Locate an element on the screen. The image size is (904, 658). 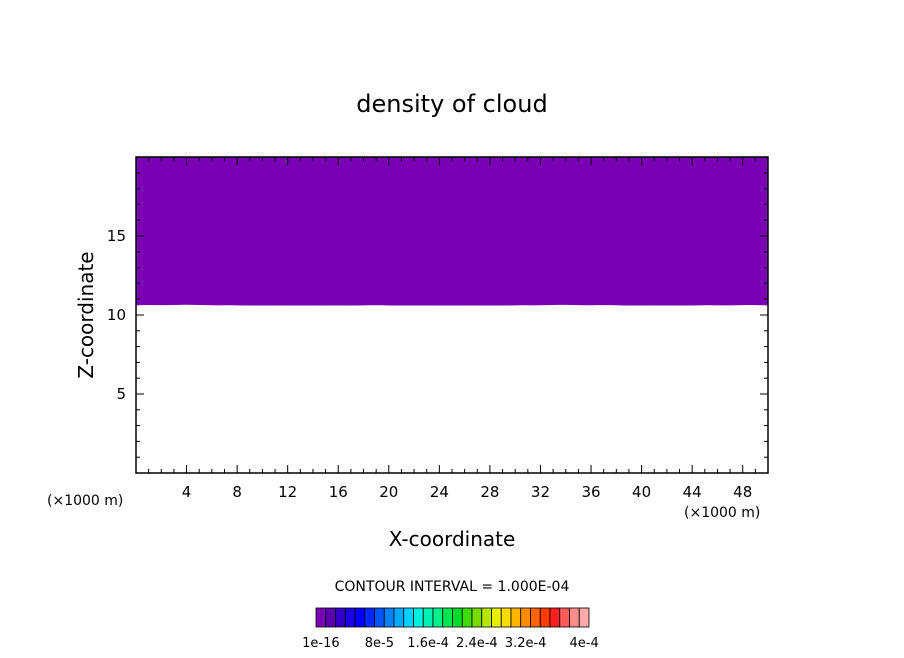
colorbar-tick-label: 2.4e-4 is located at coordinates (477, 643).